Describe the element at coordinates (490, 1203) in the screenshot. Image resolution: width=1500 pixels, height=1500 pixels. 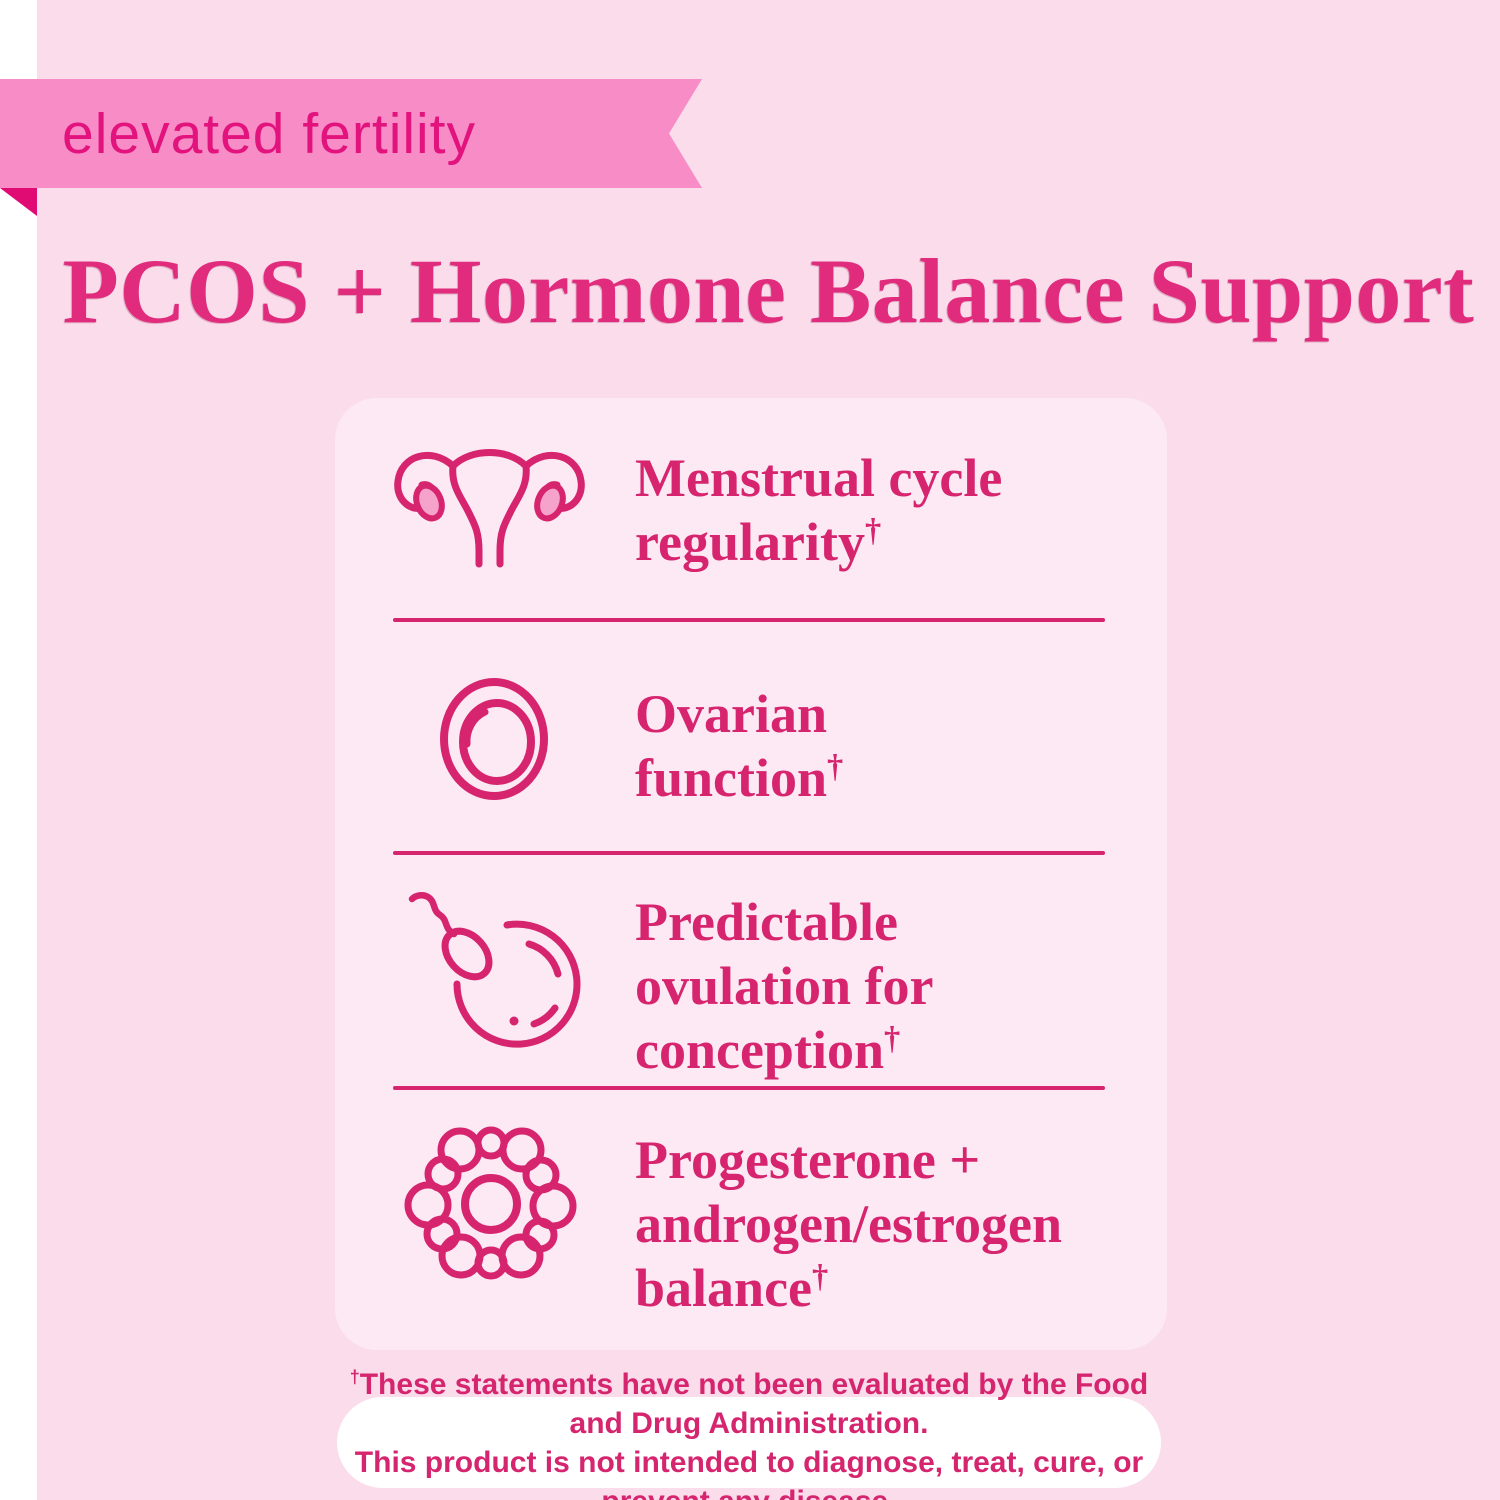
I see `cell-cluster-icon` at that location.